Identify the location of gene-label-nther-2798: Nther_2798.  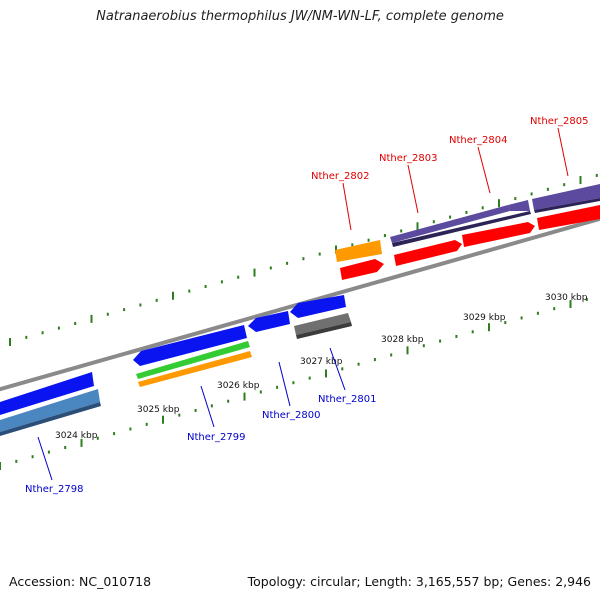
(54, 489).